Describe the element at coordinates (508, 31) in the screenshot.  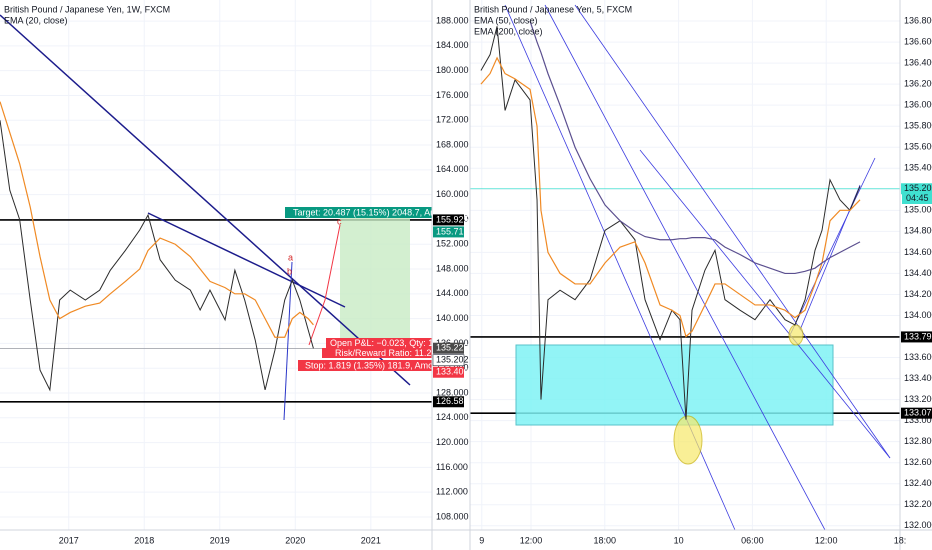
I see `legend-entry: EMA (200, close)` at that location.